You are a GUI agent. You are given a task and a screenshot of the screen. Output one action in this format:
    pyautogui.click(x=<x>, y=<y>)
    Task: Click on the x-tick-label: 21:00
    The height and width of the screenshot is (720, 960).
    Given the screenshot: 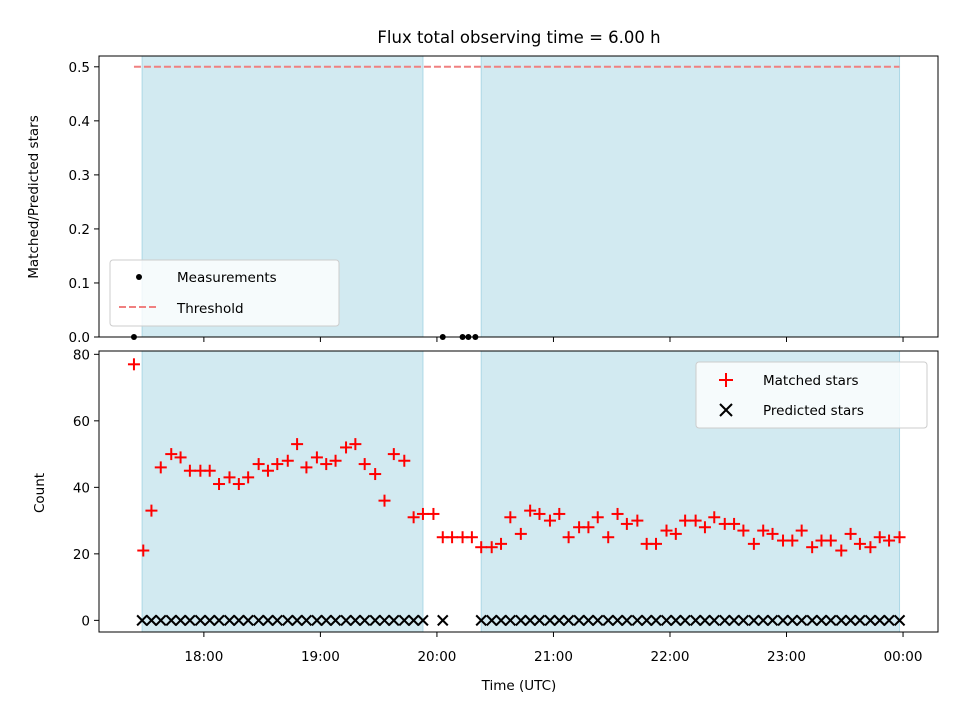 What is the action you would take?
    pyautogui.click(x=553, y=657)
    